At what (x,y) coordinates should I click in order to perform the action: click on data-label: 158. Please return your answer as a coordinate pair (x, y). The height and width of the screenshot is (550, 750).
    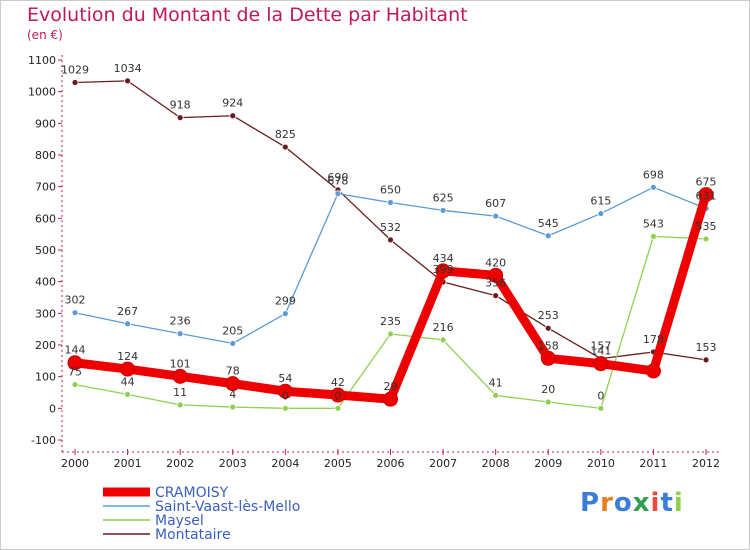
    Looking at the image, I should click on (548, 345).